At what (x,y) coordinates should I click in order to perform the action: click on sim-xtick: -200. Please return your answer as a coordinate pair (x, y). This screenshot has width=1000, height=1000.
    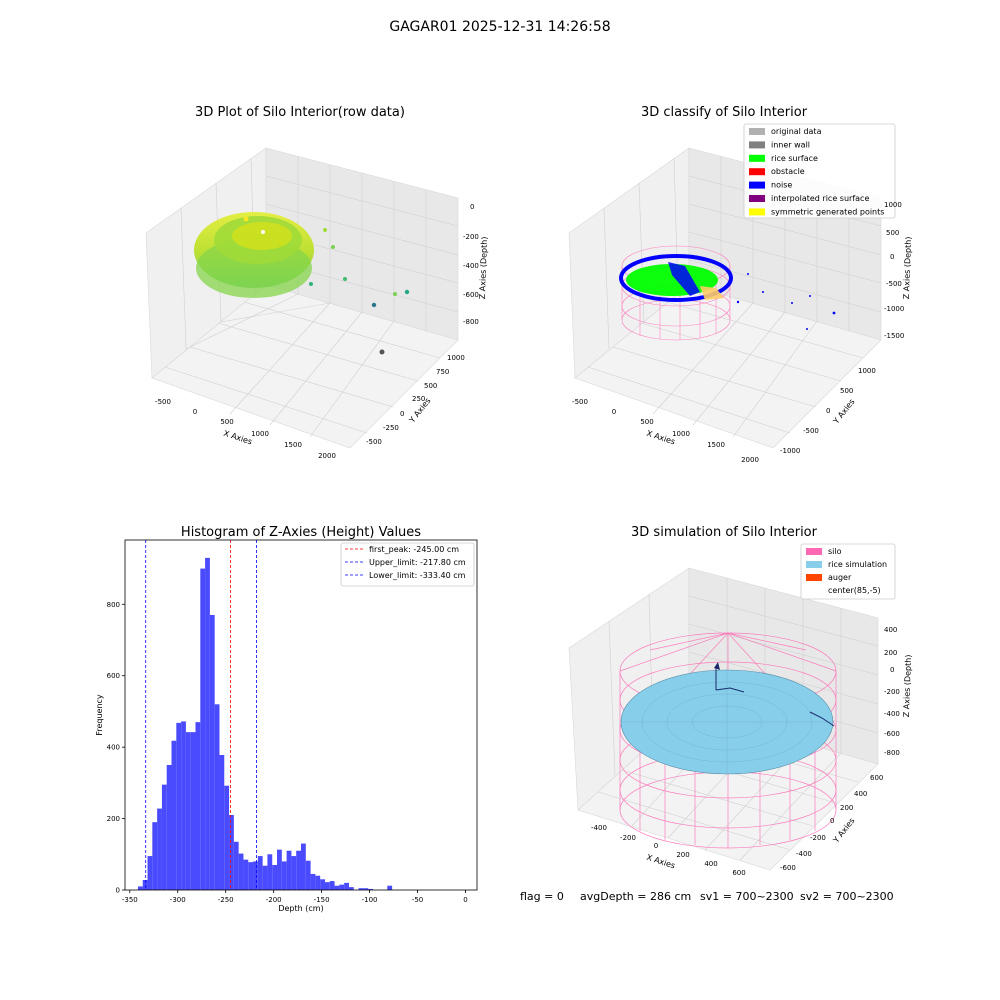
    Looking at the image, I should click on (628, 838).